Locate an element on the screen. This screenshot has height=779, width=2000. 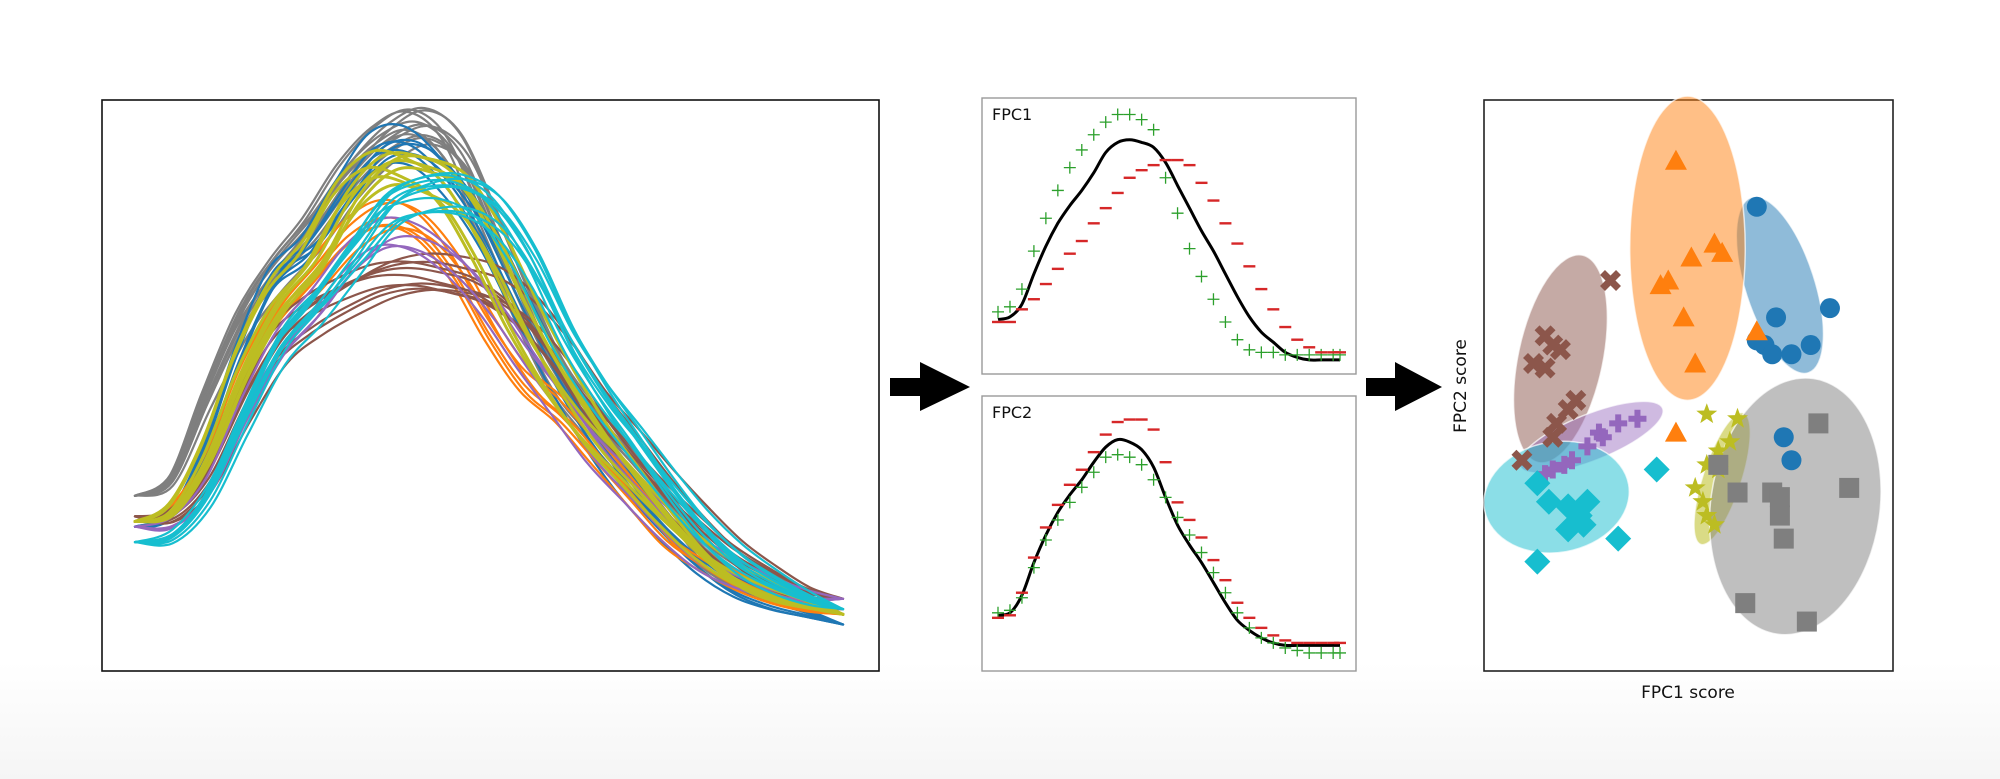
cluster-ellipse-blue-circles is located at coordinates (1780, 285).